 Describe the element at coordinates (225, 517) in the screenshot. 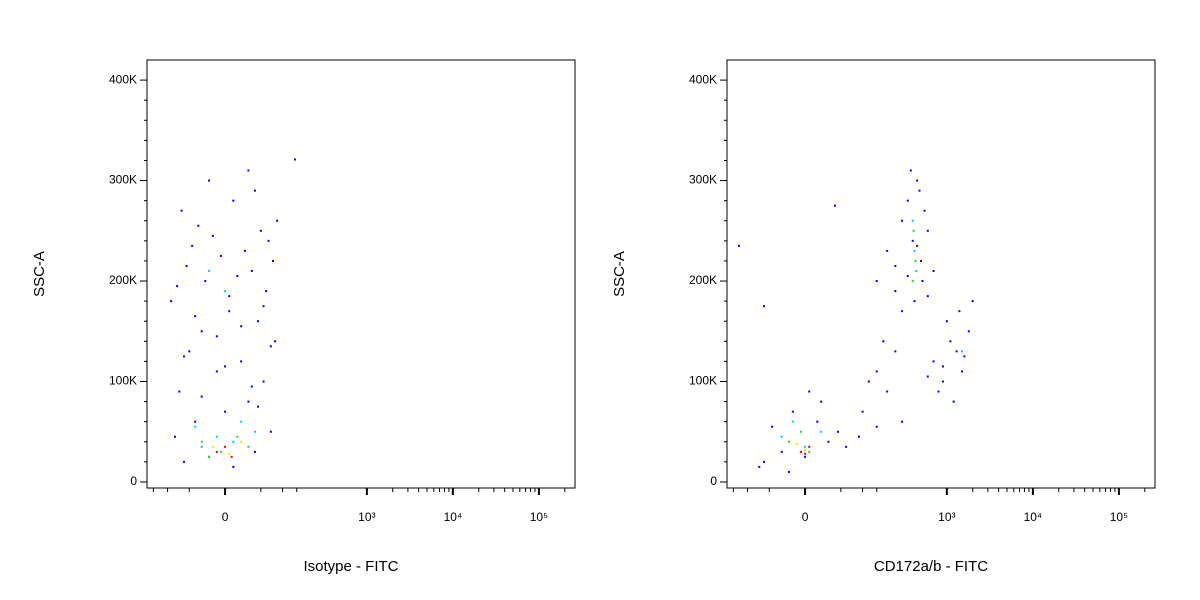

I see `x-tick-label: 0` at that location.